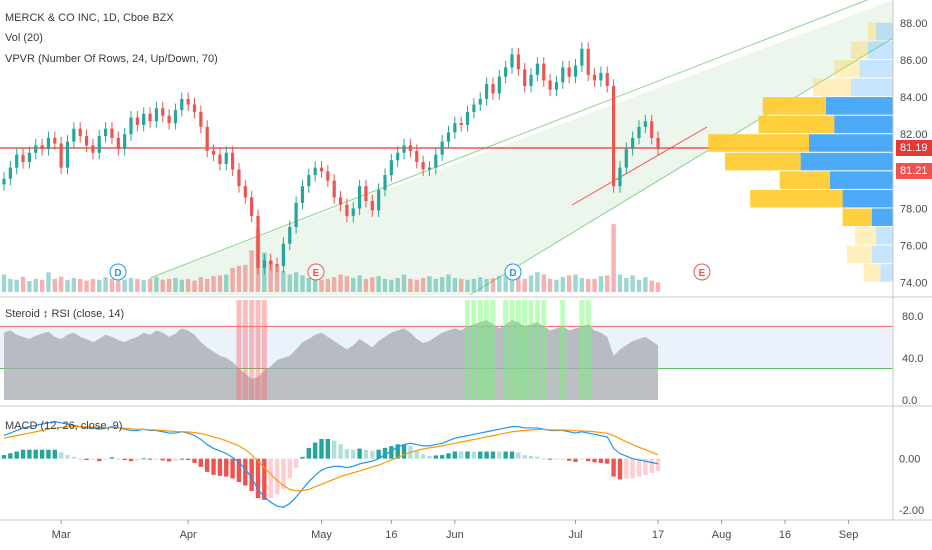  Describe the element at coordinates (65, 314) in the screenshot. I see `rsi-indicator-label: Steroid ↕ RSI (close, 14)` at that location.